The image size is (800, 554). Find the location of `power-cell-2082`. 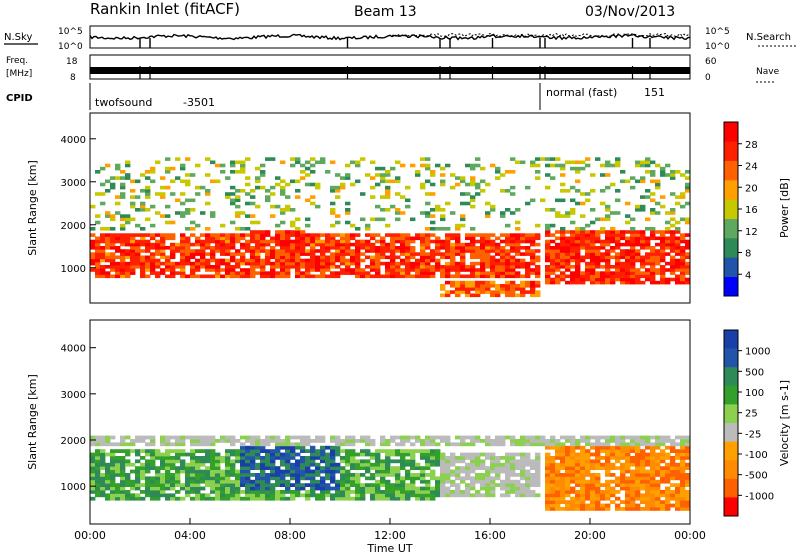

power-cell-2082 is located at coordinates (678, 248).